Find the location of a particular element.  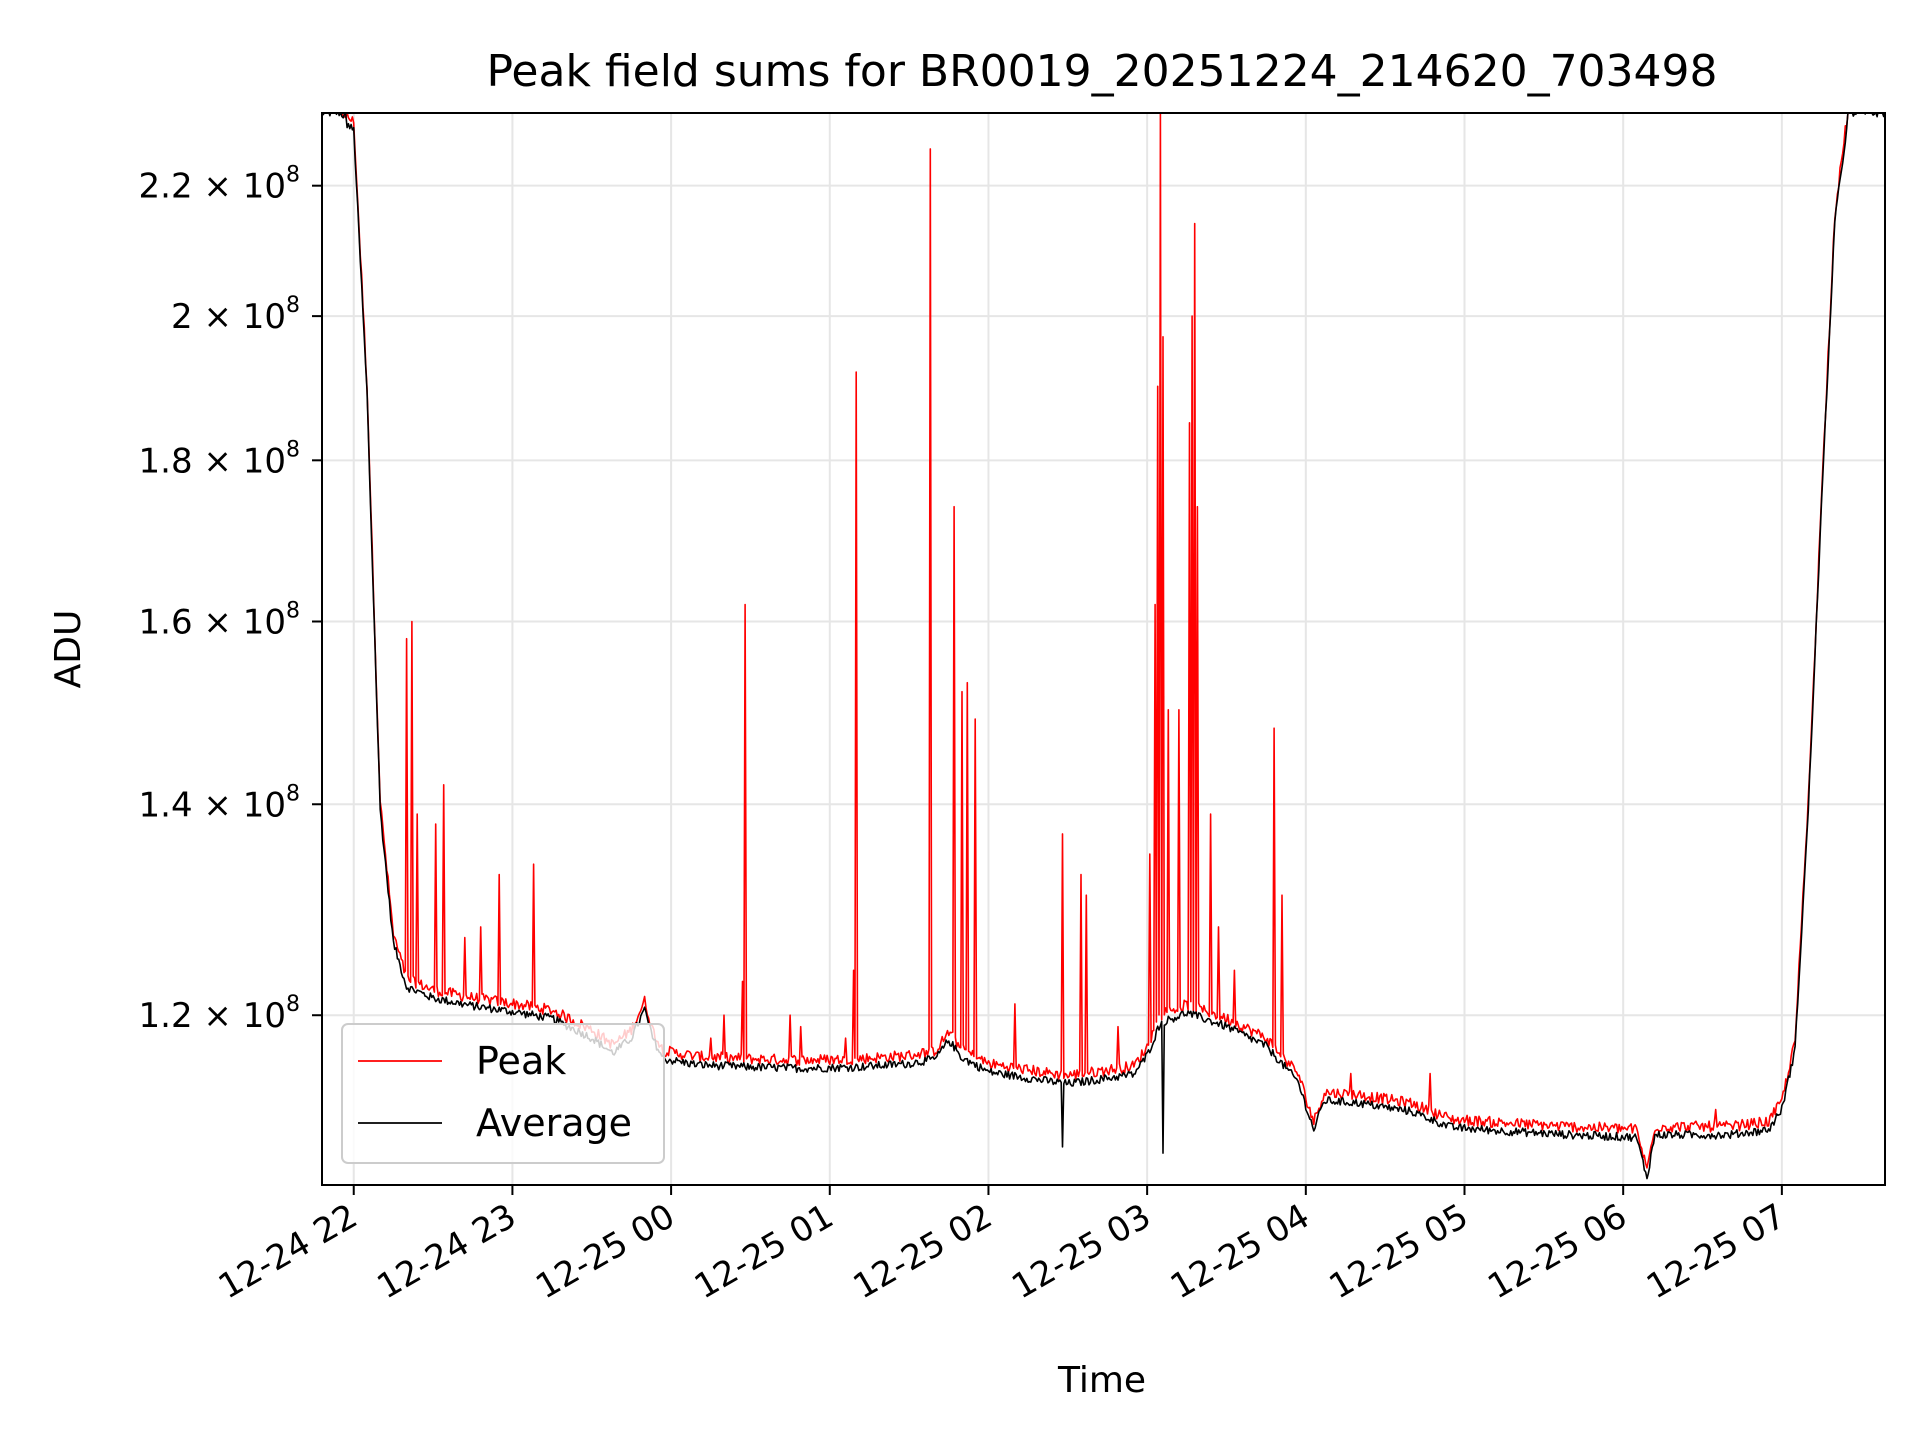

x-axis-label: Time is located at coordinates (1101, 1380).